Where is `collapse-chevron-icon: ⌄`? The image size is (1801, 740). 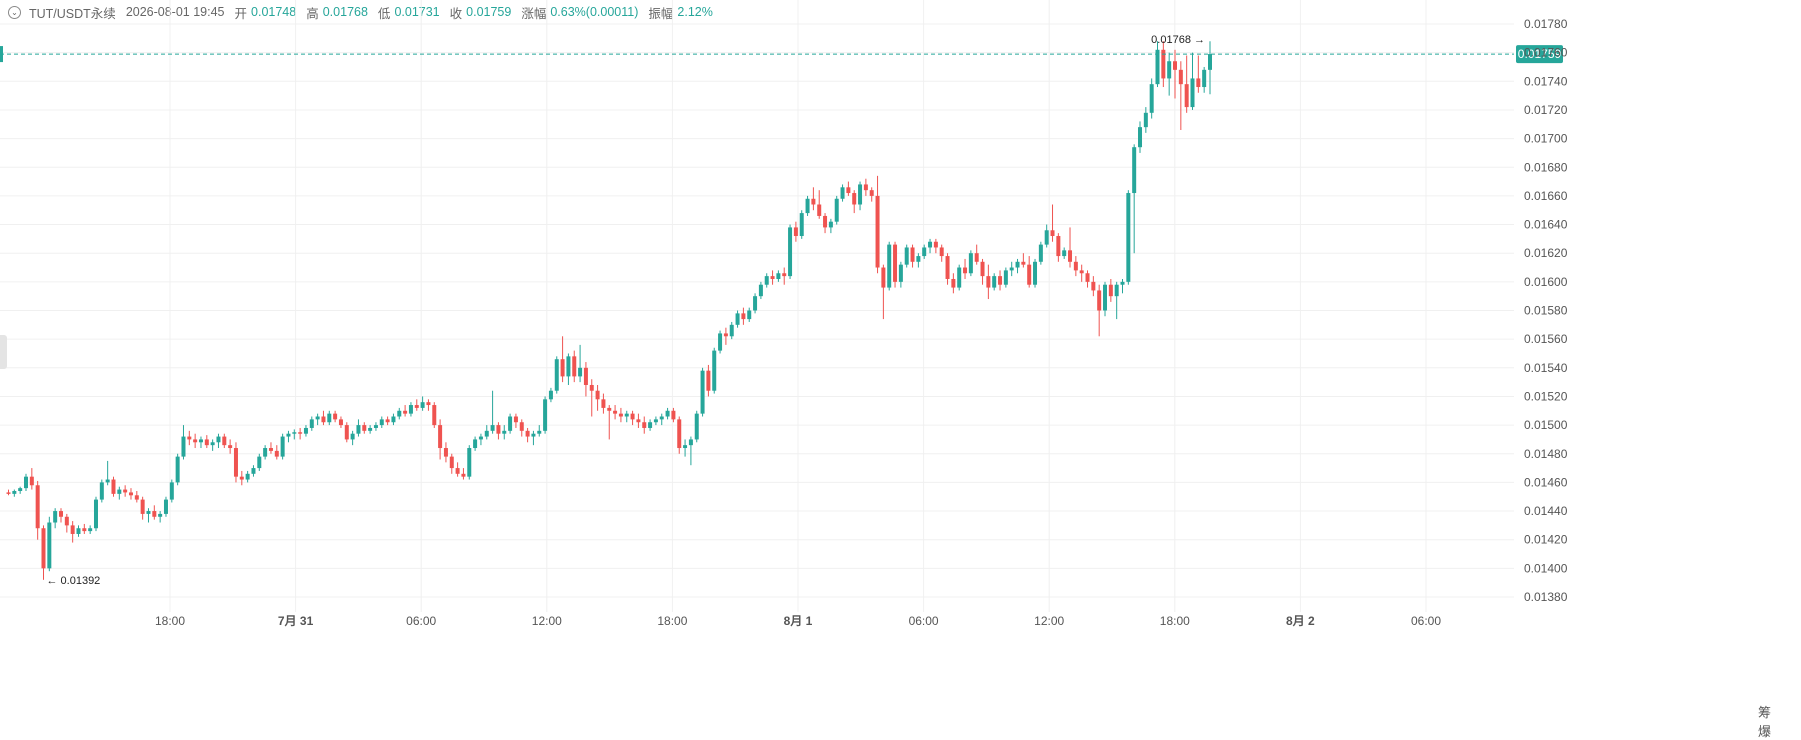 collapse-chevron-icon: ⌄ is located at coordinates (14, 12).